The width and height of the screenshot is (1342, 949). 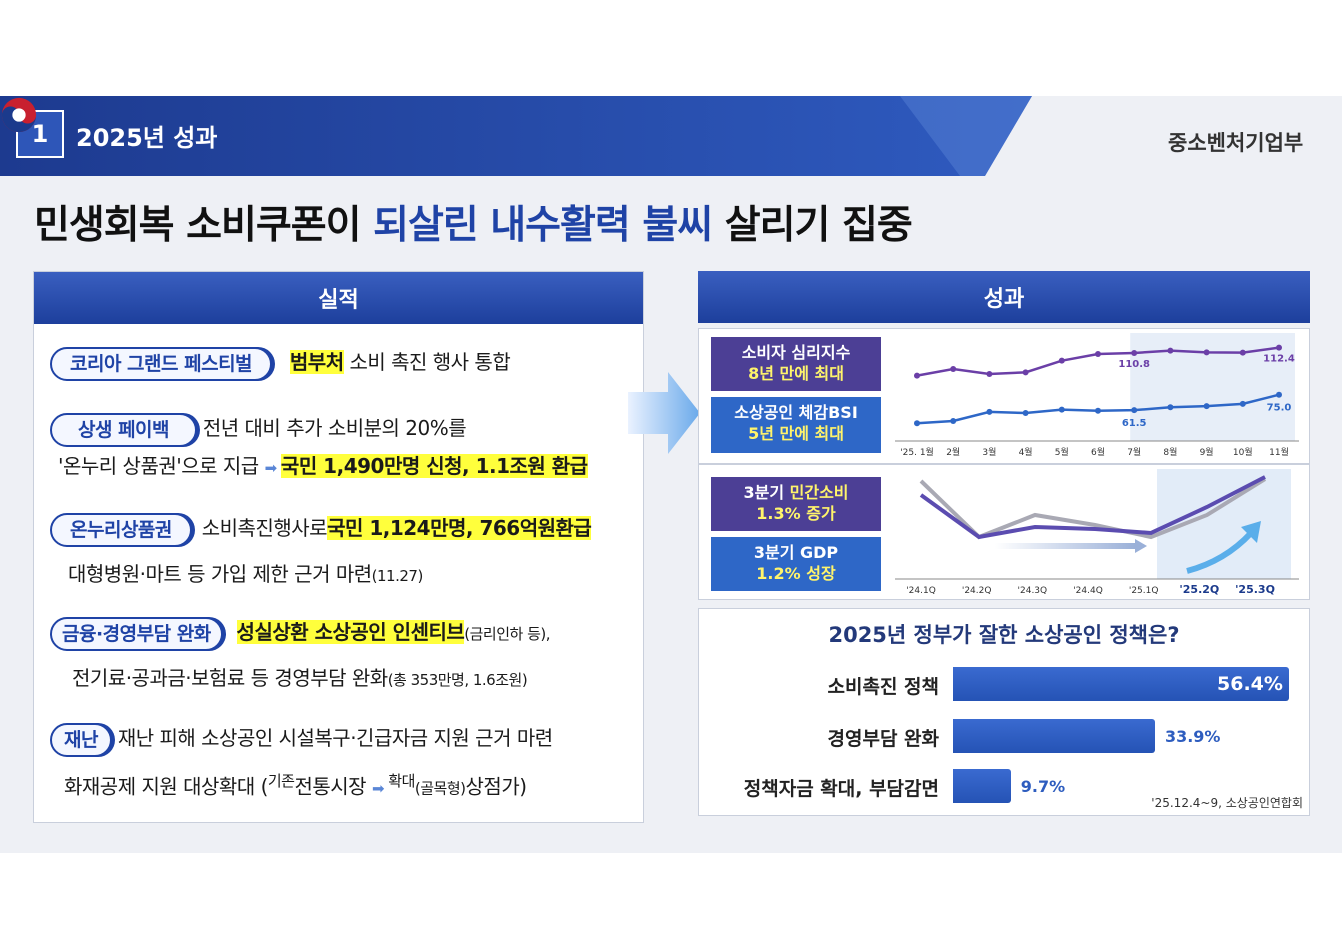 What do you see at coordinates (334, 428) in the screenshot?
I see `payback-text: 전년 대비 추가 소비분의 20%를` at bounding box center [334, 428].